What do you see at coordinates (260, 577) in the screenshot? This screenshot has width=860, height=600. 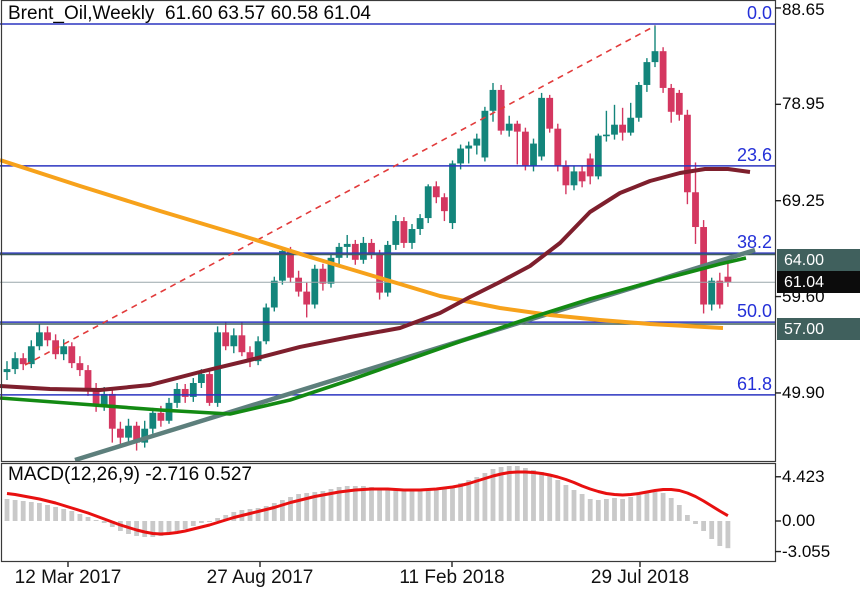 I see `date-axis-label: 27 Aug 2017` at bounding box center [260, 577].